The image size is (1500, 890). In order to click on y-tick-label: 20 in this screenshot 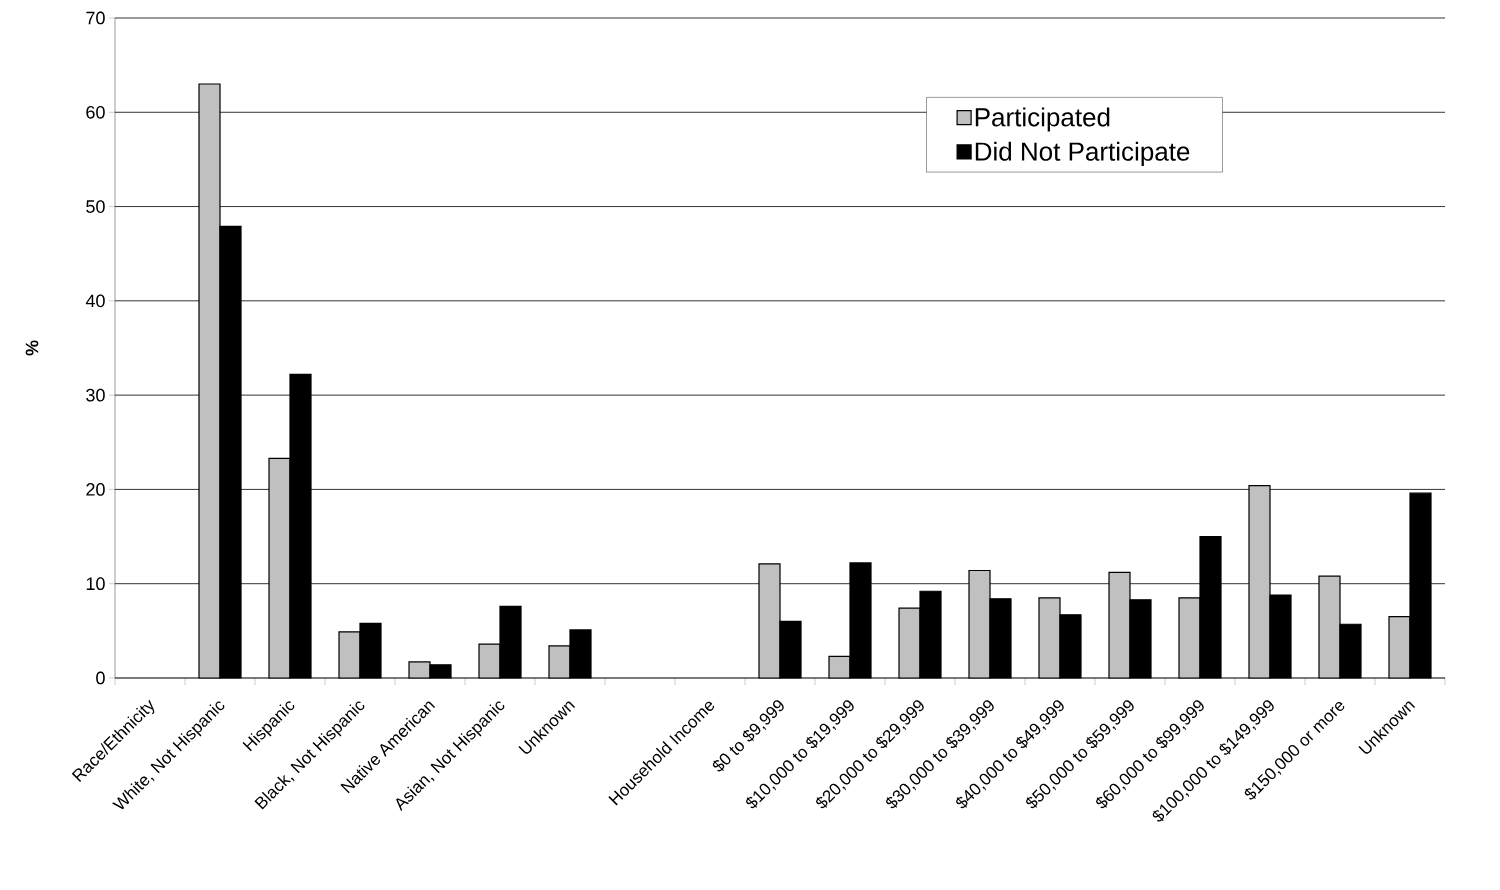, I will do `click(95, 489)`.